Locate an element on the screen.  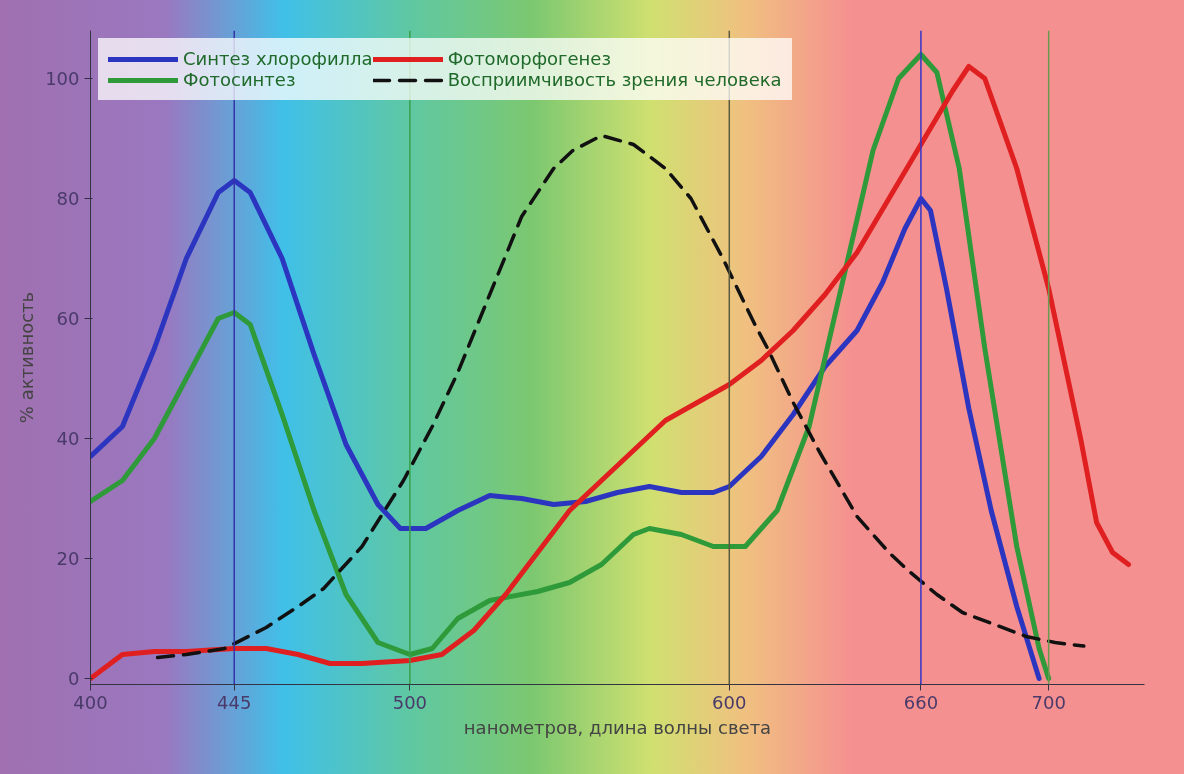
legend-label: Восприимчивость зрения человека is located at coordinates (614, 79).